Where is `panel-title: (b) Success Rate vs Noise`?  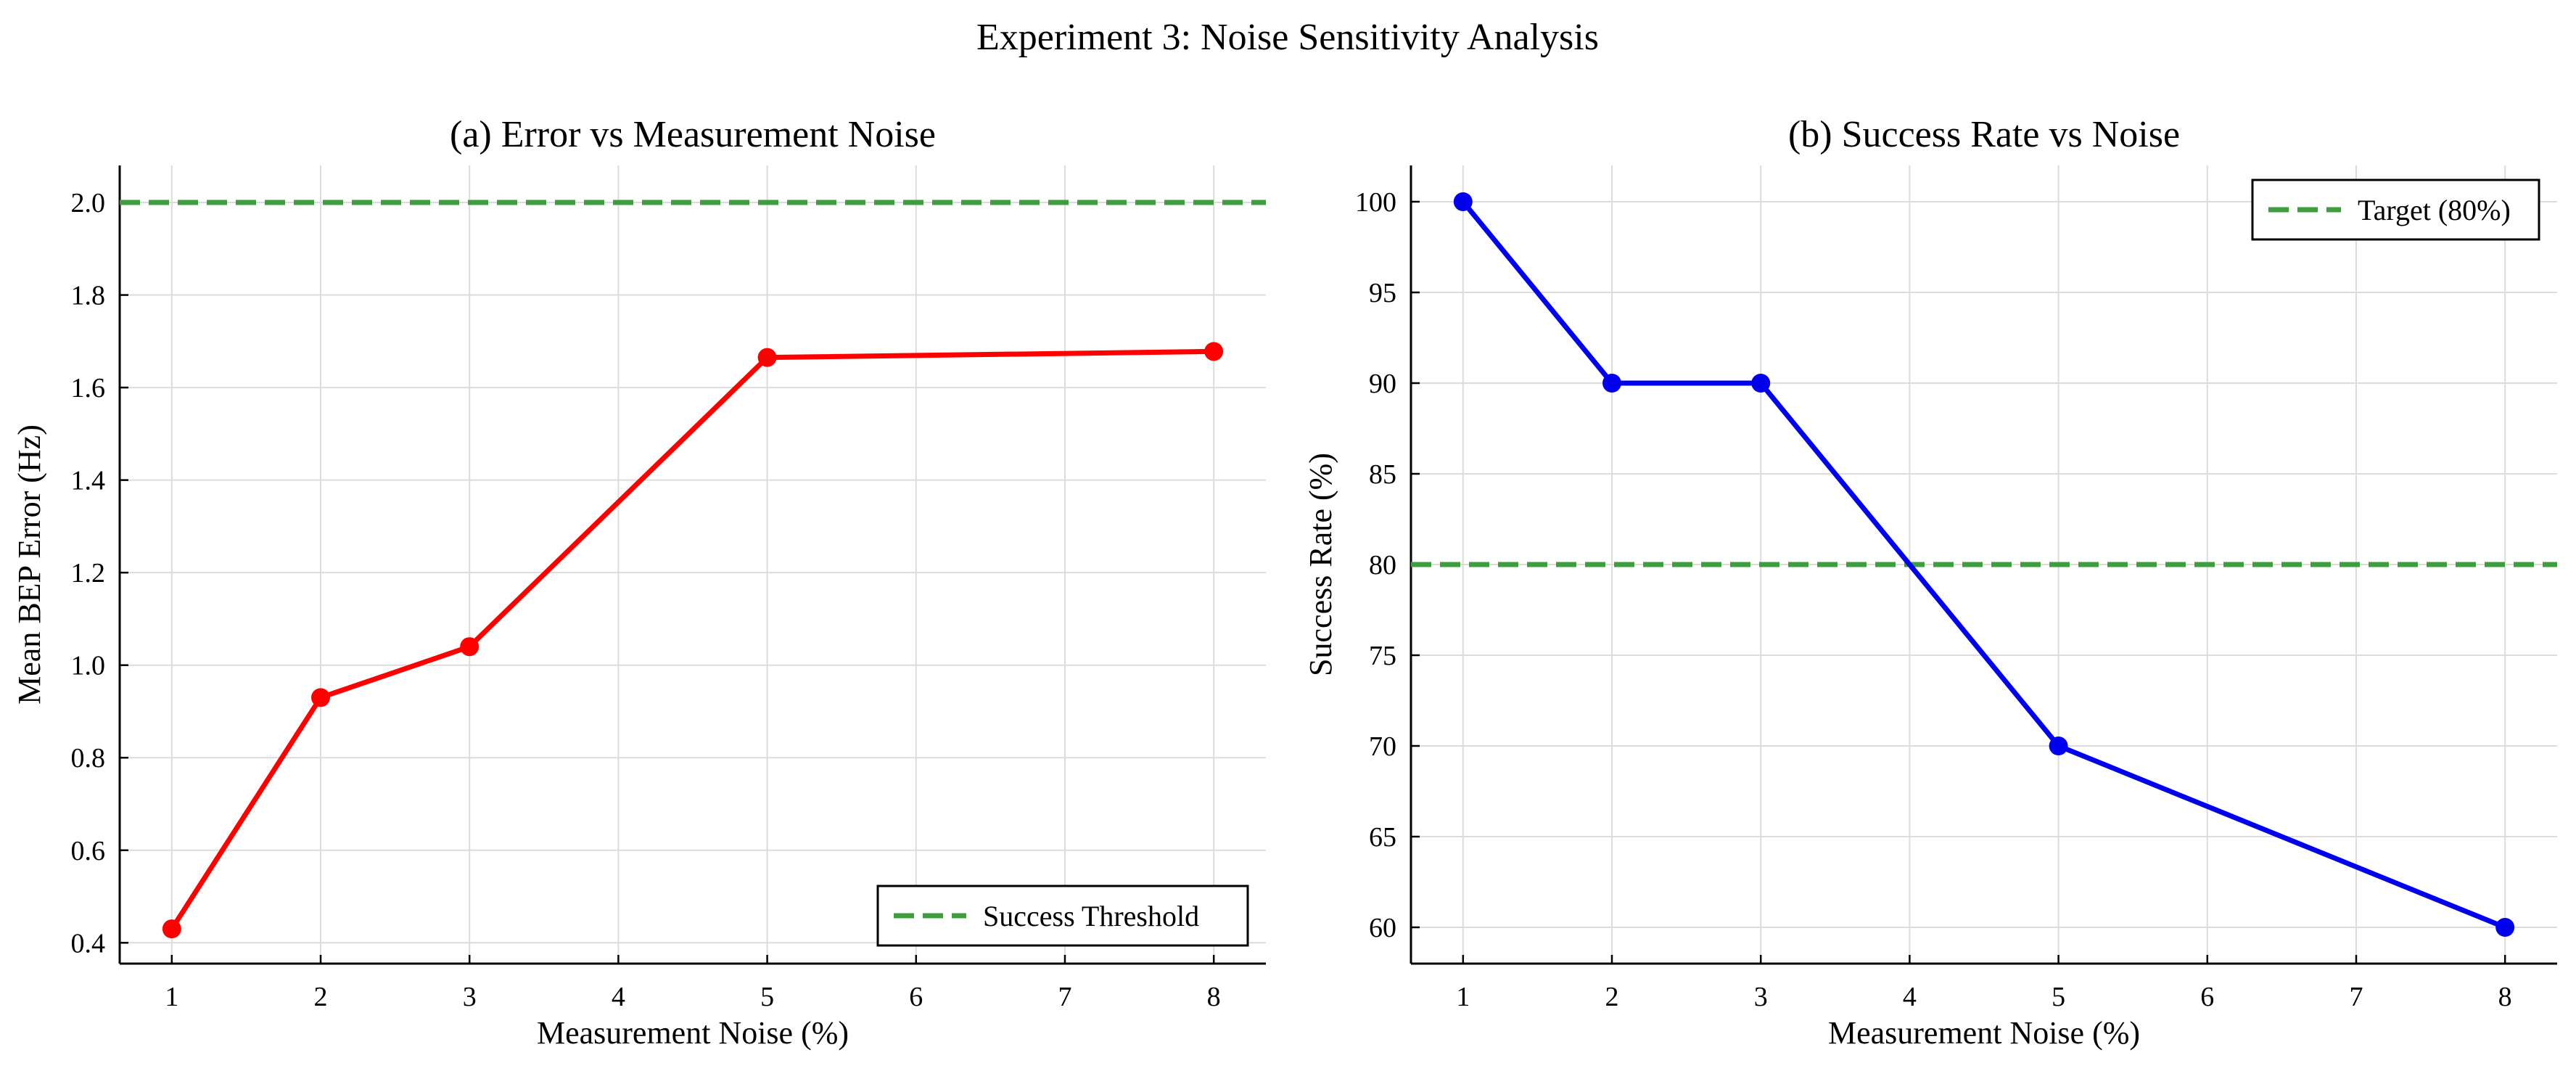
panel-title: (b) Success Rate vs Noise is located at coordinates (1984, 134).